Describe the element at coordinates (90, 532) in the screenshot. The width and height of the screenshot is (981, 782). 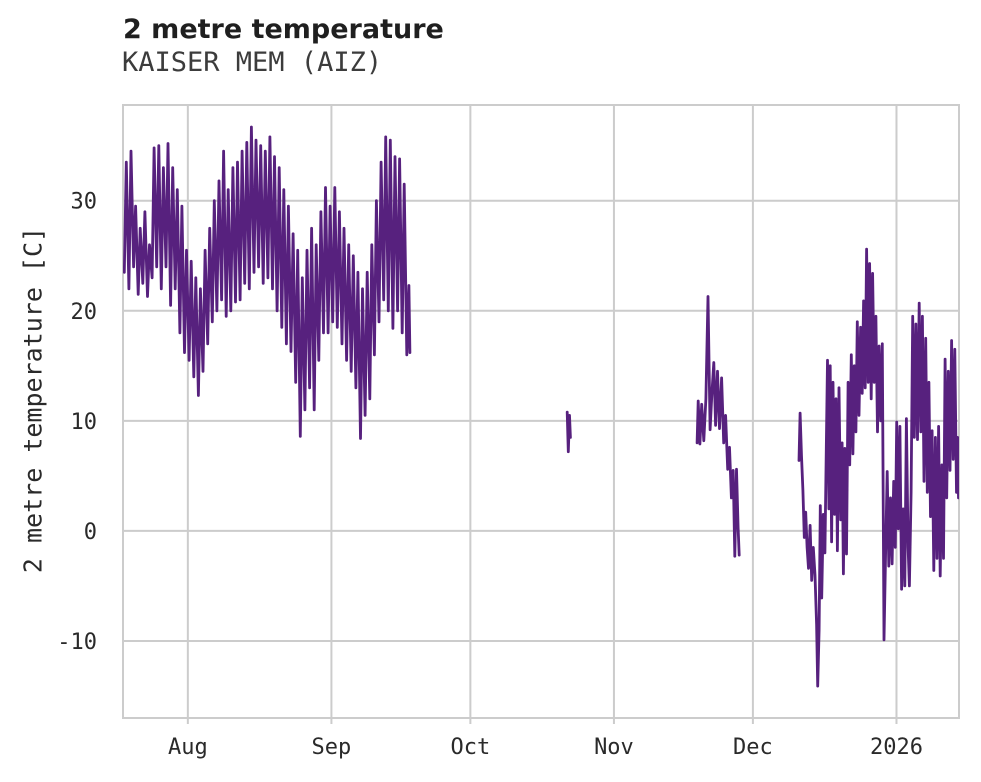
I see `y-tick-label: 0` at that location.